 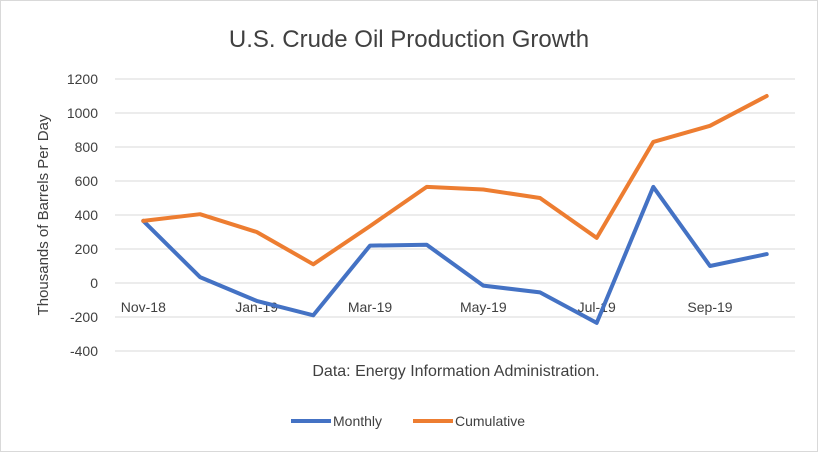 What do you see at coordinates (143, 307) in the screenshot?
I see `x-tick-label: Nov-18` at bounding box center [143, 307].